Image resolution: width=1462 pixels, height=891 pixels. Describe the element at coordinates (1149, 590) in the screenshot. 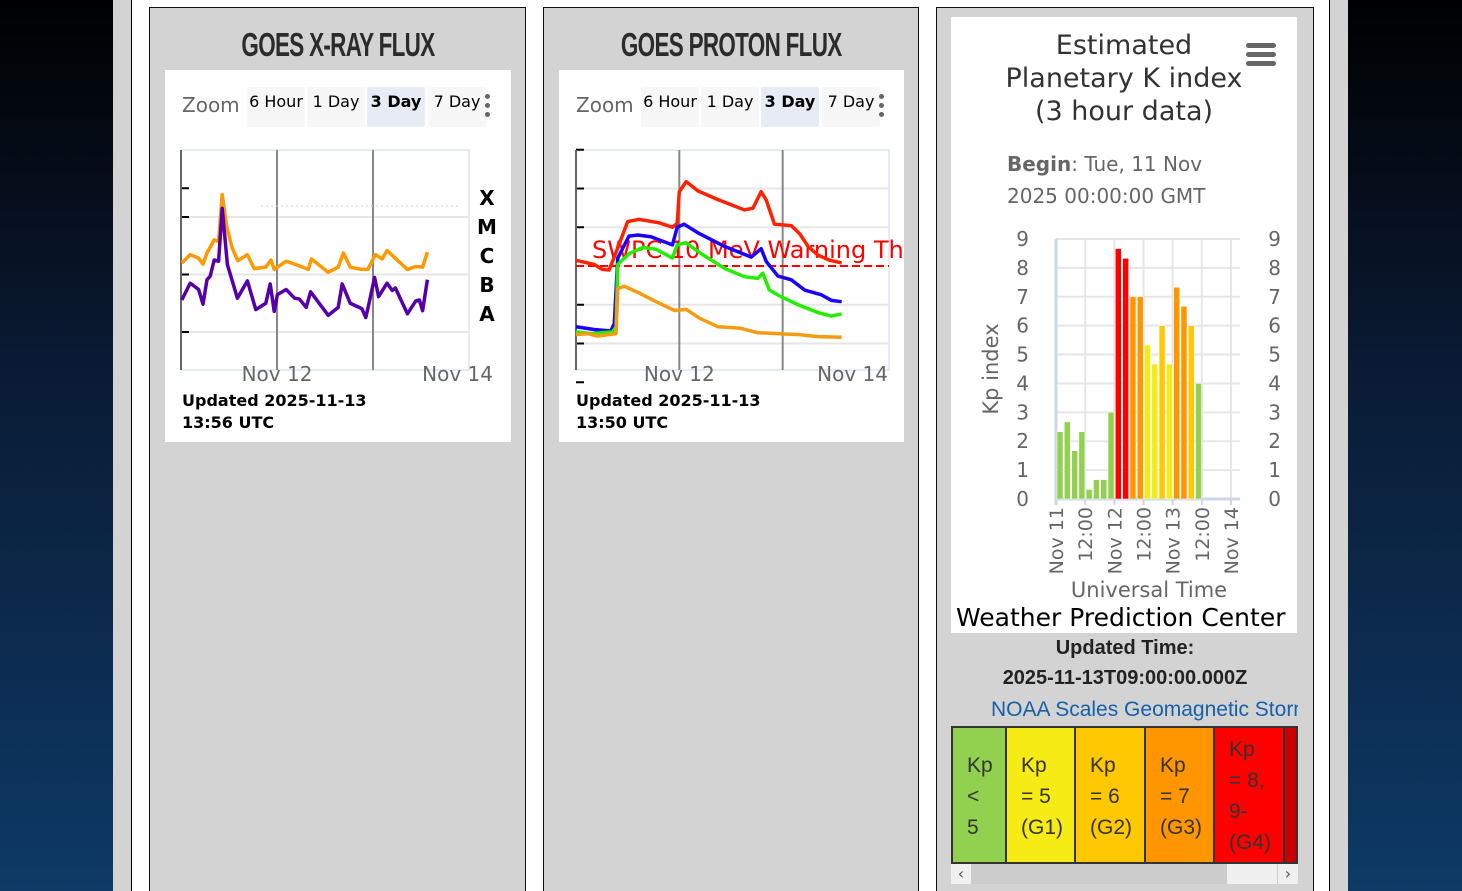

I see `x-axis-title: Universal Time` at that location.